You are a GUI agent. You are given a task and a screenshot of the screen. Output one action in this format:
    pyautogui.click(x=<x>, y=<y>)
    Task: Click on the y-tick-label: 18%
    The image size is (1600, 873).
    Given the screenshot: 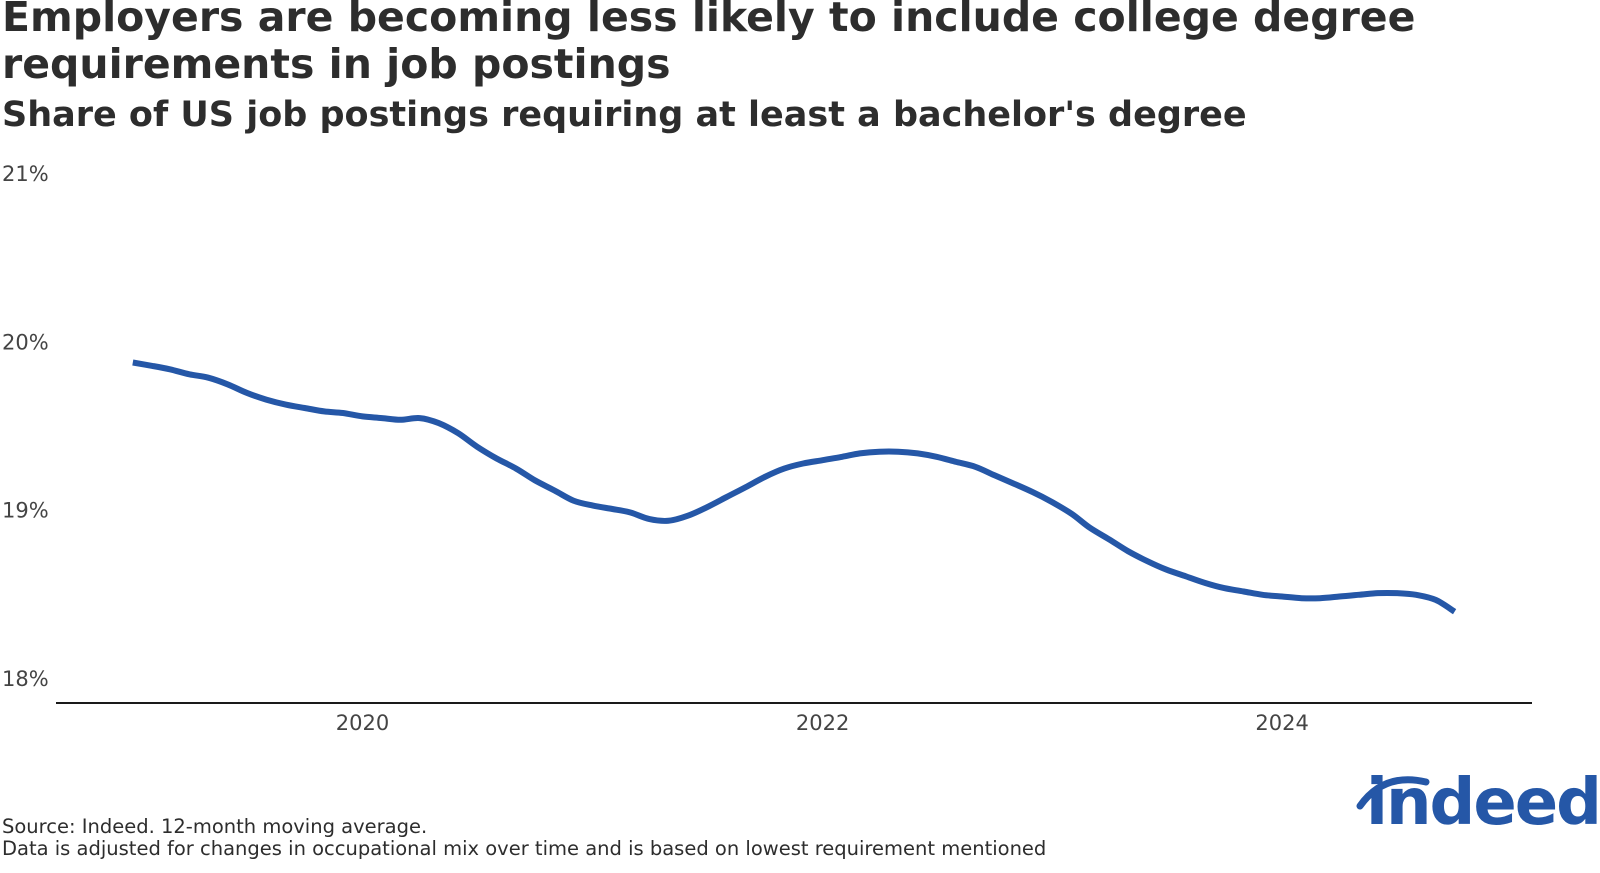 What is the action you would take?
    pyautogui.click(x=25, y=679)
    